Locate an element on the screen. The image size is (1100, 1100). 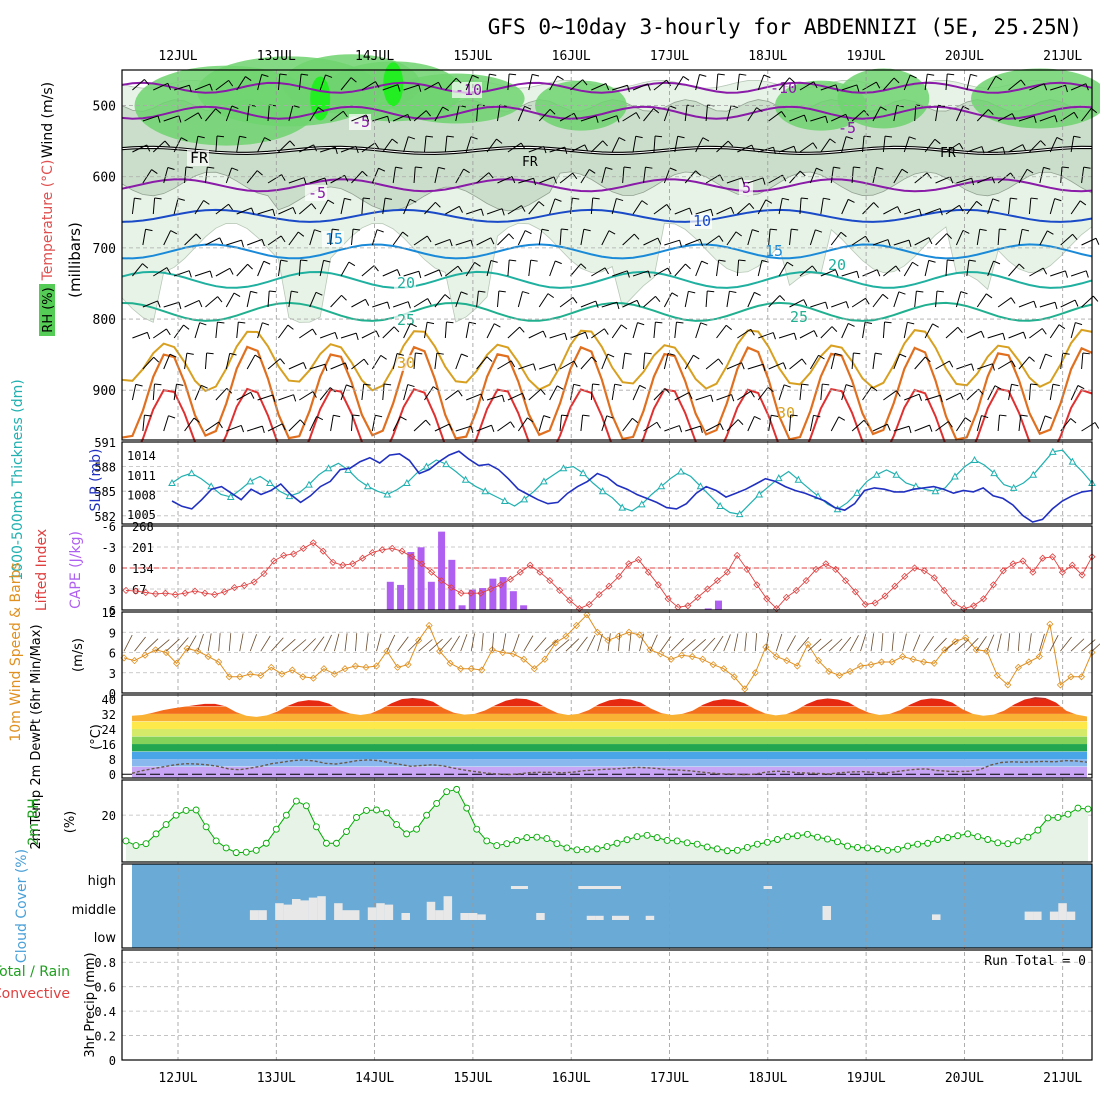
day-label-bottom: 14JUL is located at coordinates (374, 1078).